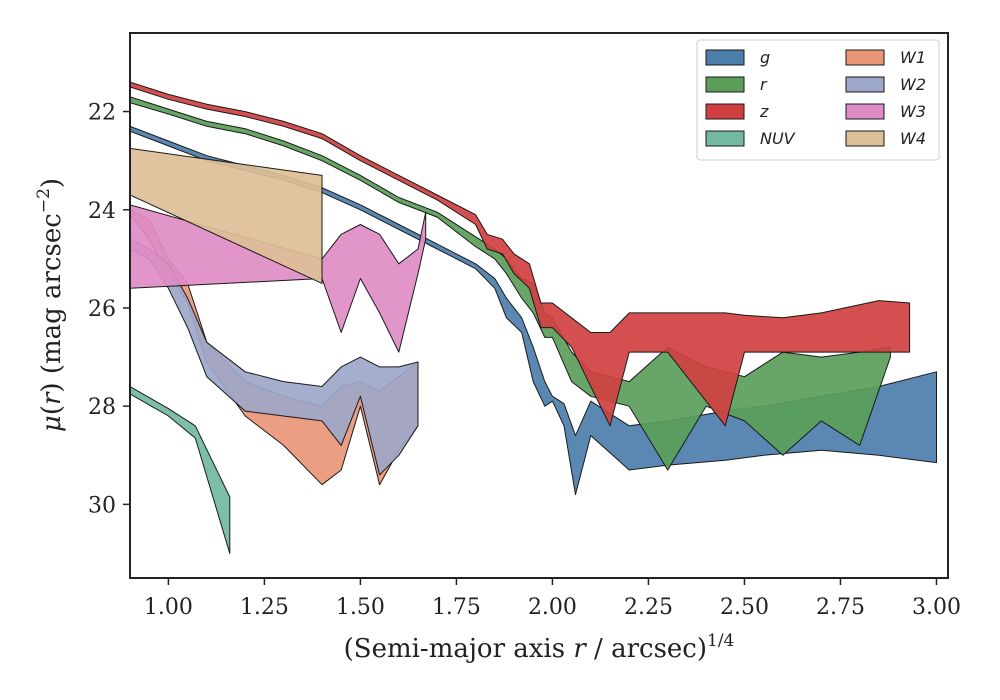  Describe the element at coordinates (744, 607) in the screenshot. I see `x-tick-label: 2.50` at that location.